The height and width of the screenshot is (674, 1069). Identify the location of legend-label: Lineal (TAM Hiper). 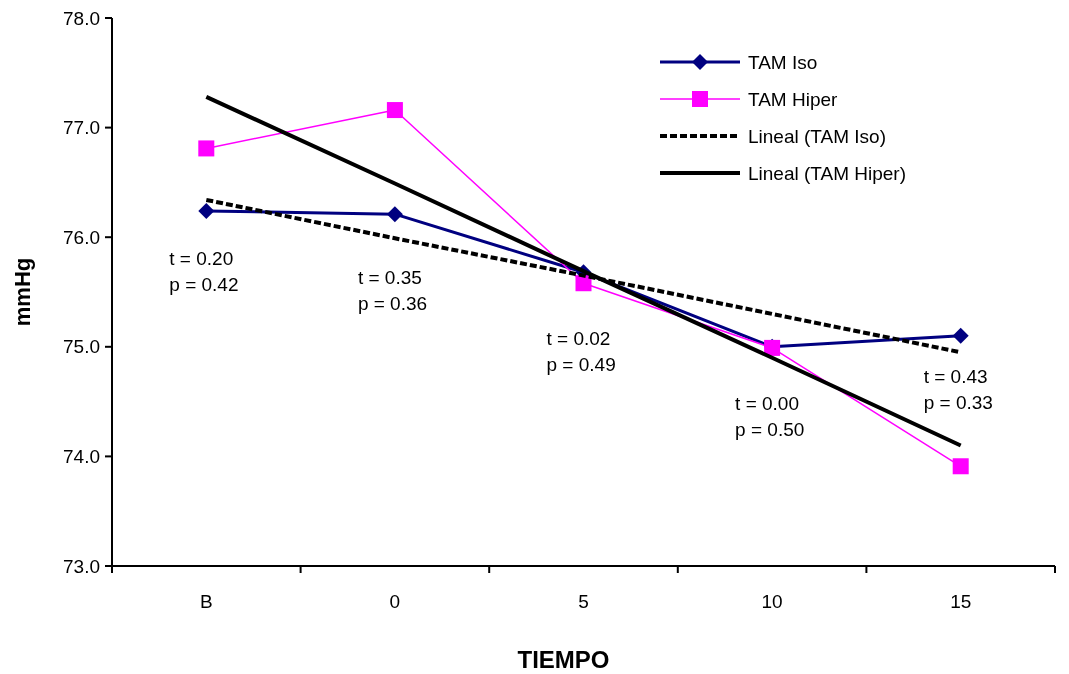
(827, 173).